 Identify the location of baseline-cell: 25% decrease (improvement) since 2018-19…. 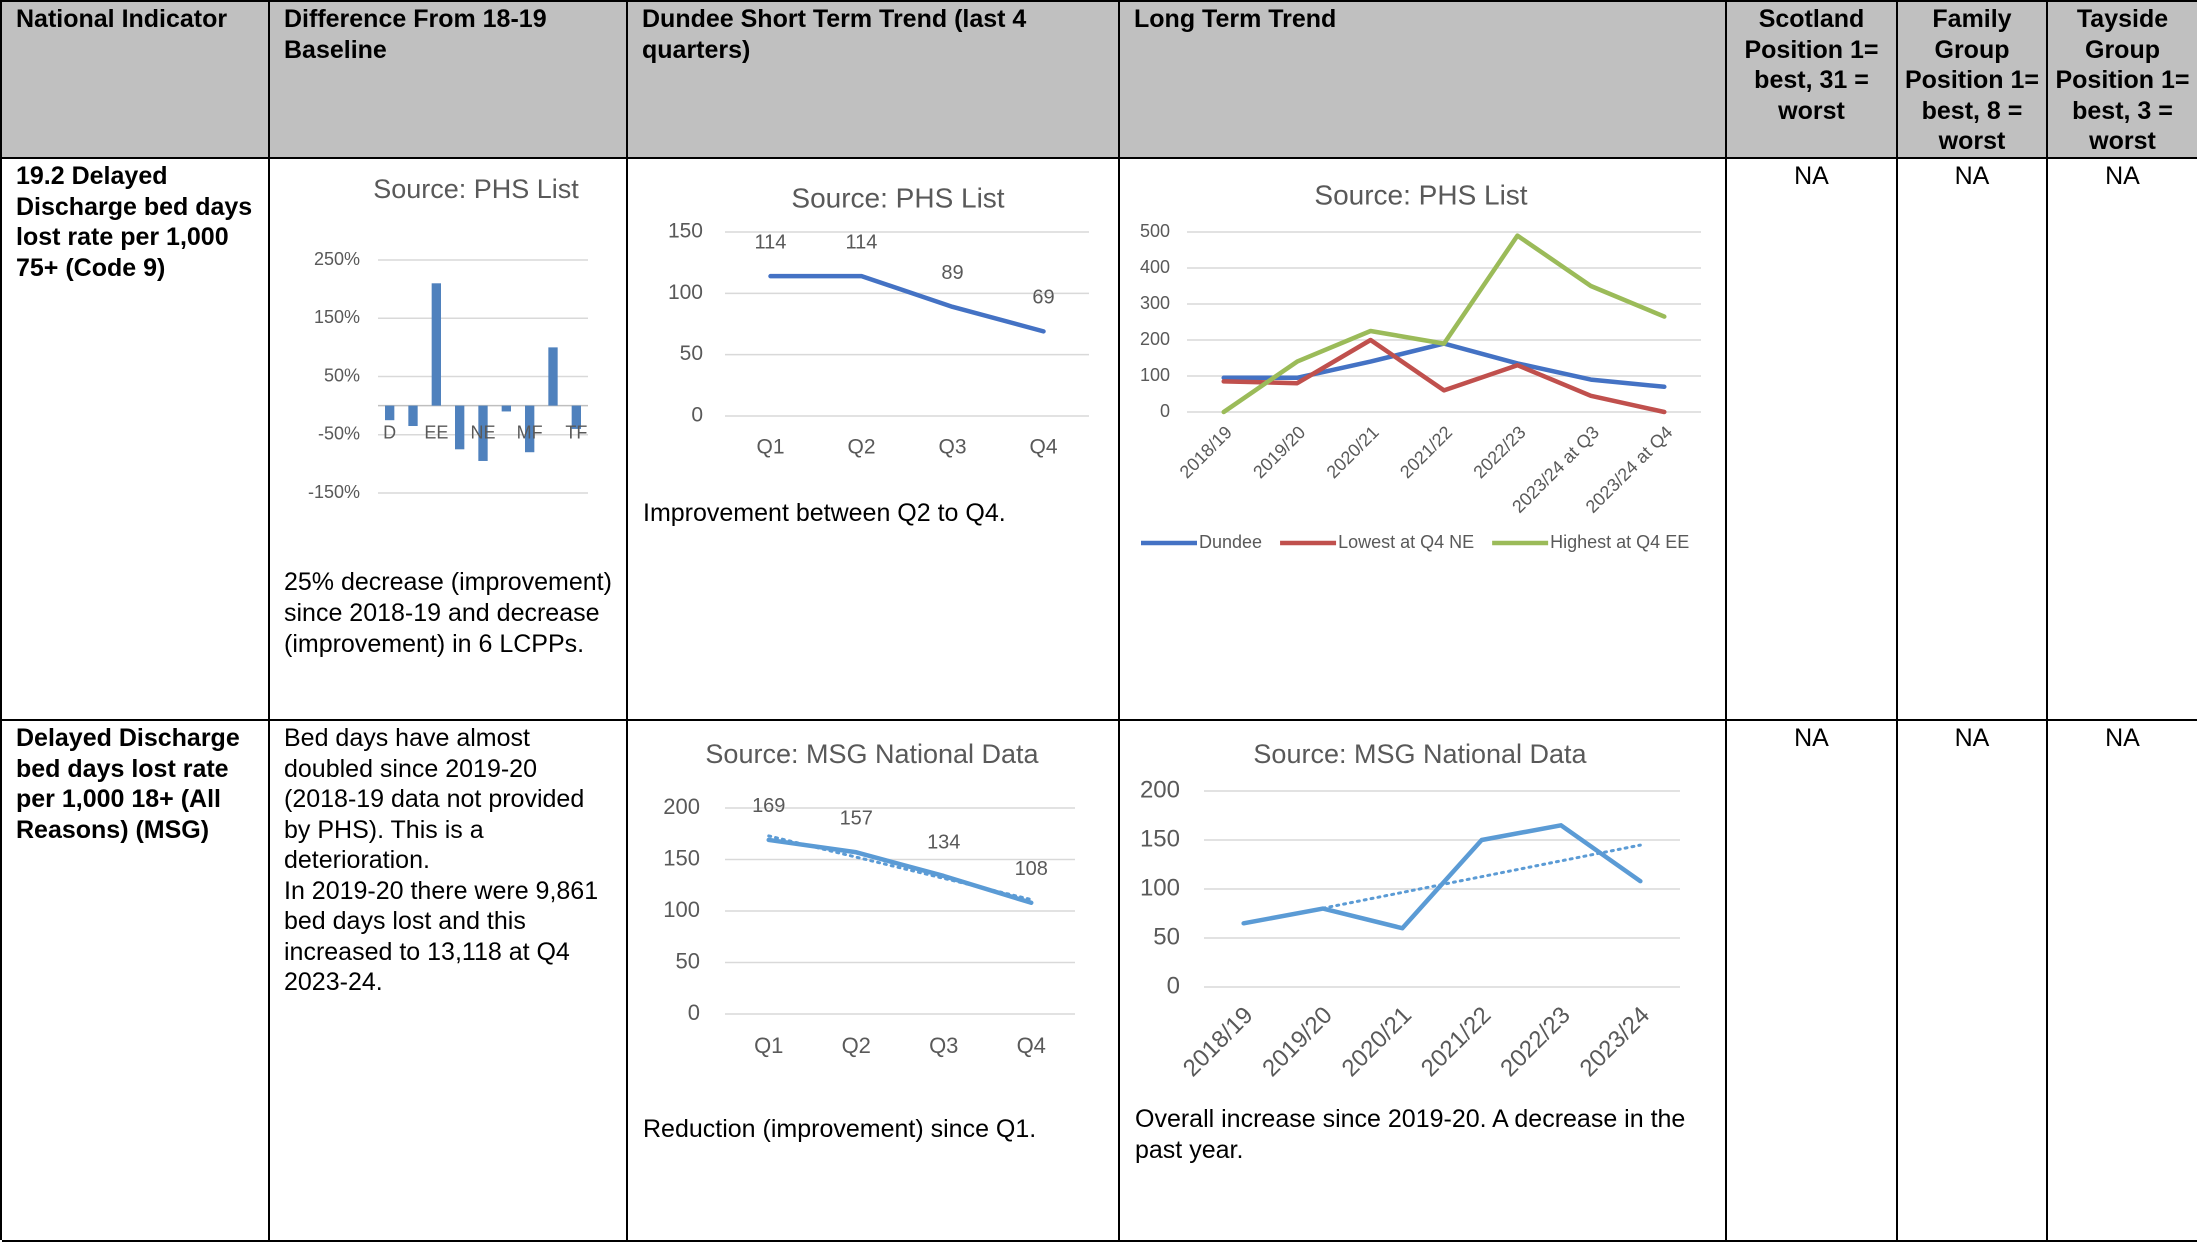
(449, 440).